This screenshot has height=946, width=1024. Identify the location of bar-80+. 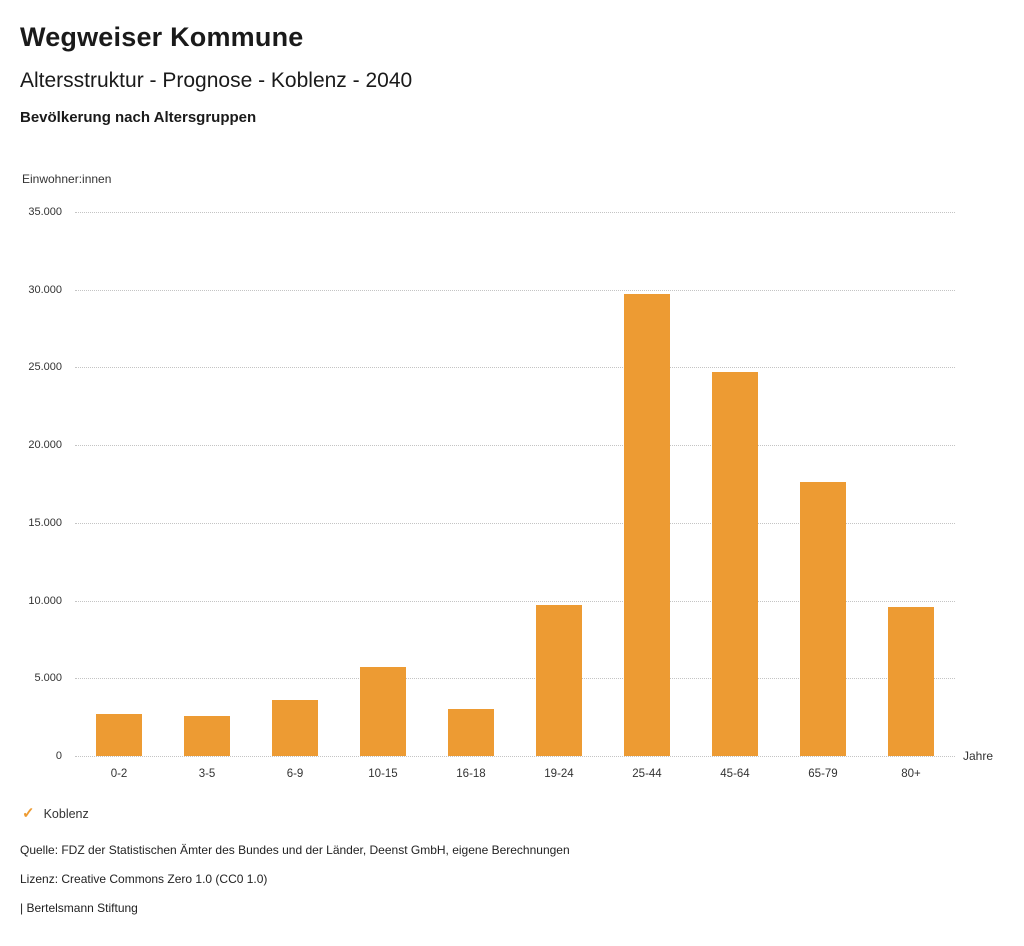
(911, 681).